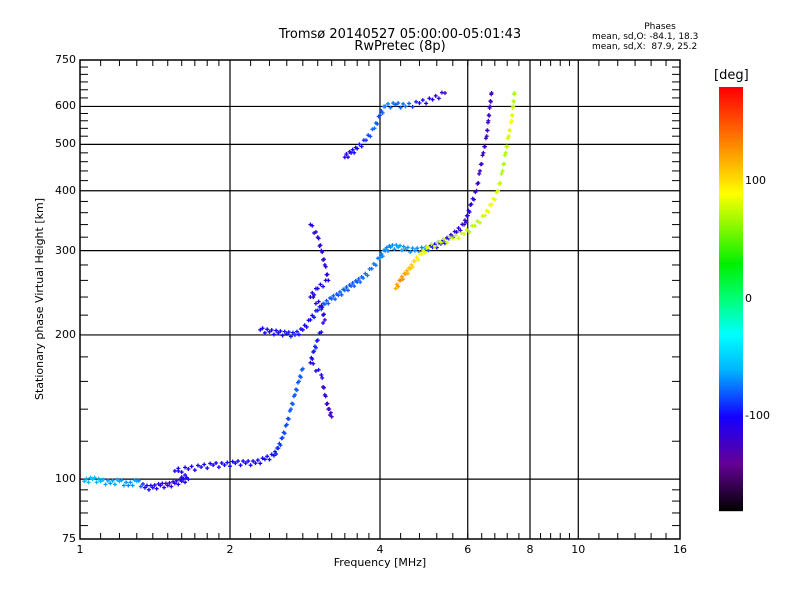 The image size is (800, 600). I want to click on x-tick-label: 16, so click(680, 549).